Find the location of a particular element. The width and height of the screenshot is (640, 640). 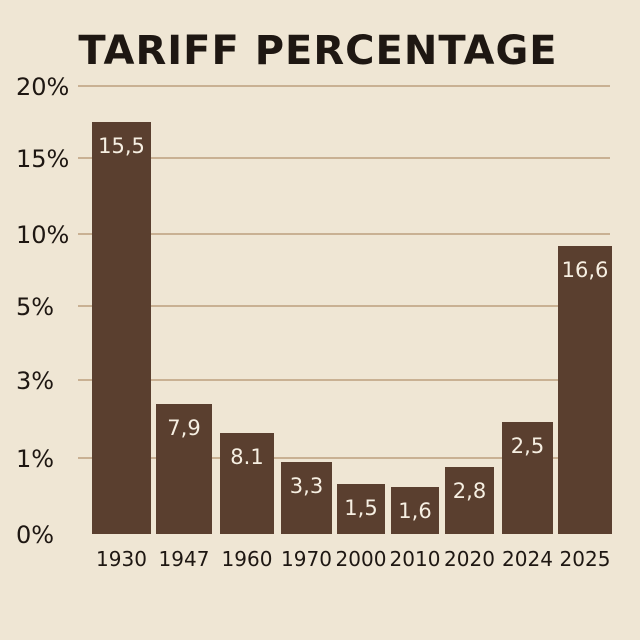

data-label-2024: 2,5 is located at coordinates (527, 446).